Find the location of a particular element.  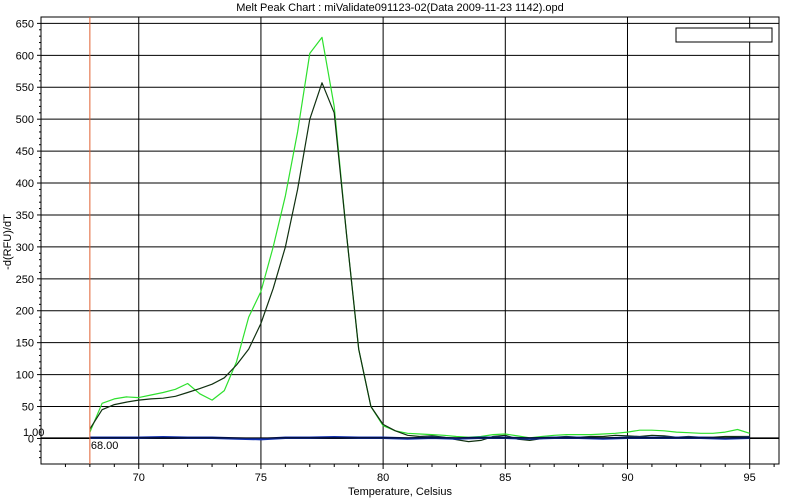

y-tick-label: 450 is located at coordinates (25, 152).